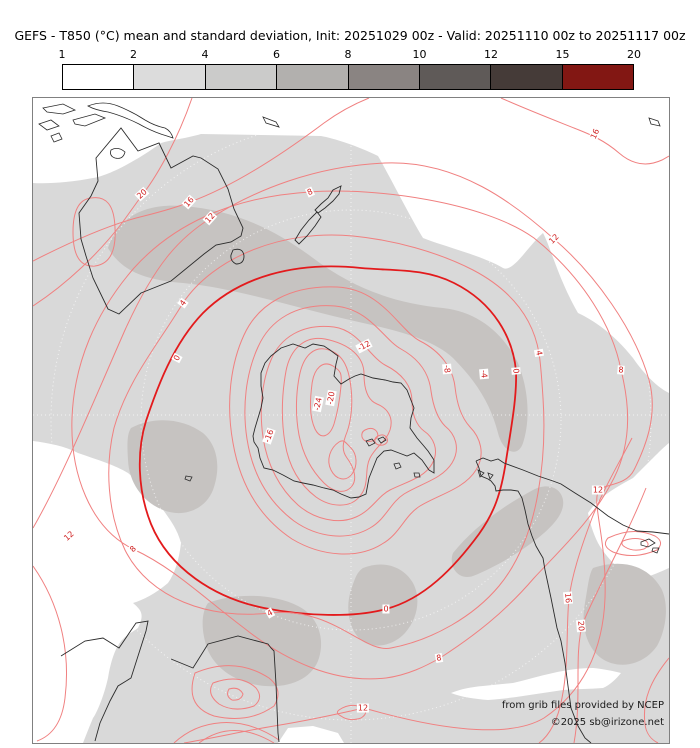 Image resolution: width=700 pixels, height=748 pixels. What do you see at coordinates (533, 601) in the screenshot?
I see `coast-south-america-west` at bounding box center [533, 601].